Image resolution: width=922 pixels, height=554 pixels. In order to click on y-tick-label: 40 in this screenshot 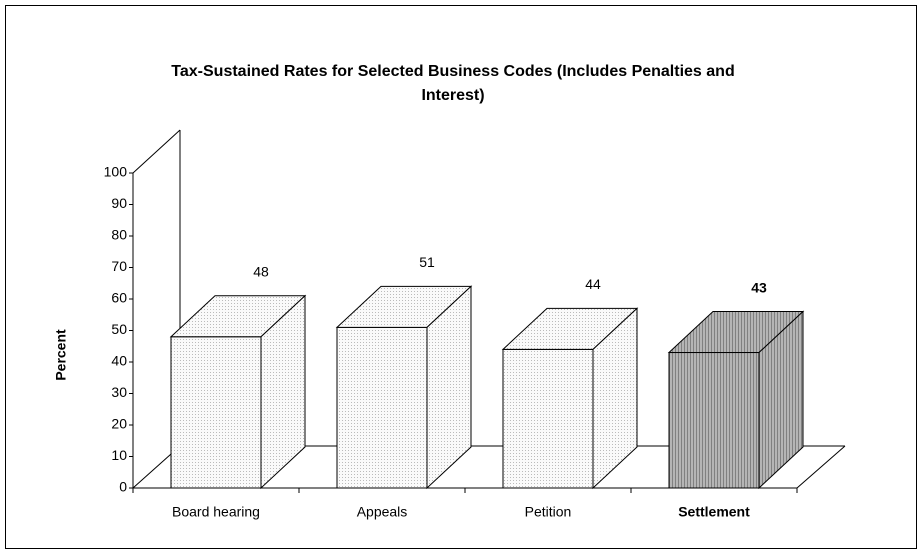, I will do `click(119, 361)`.